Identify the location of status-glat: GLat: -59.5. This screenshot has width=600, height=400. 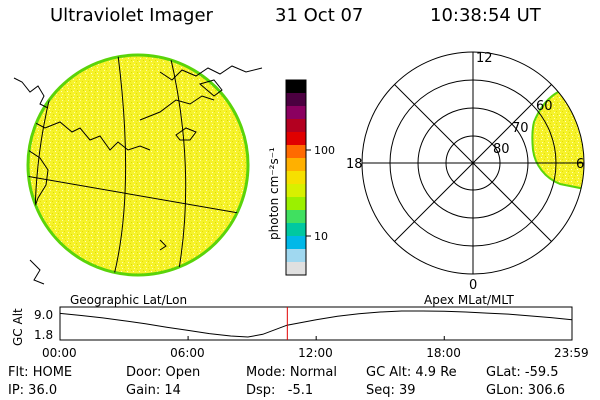
(522, 372).